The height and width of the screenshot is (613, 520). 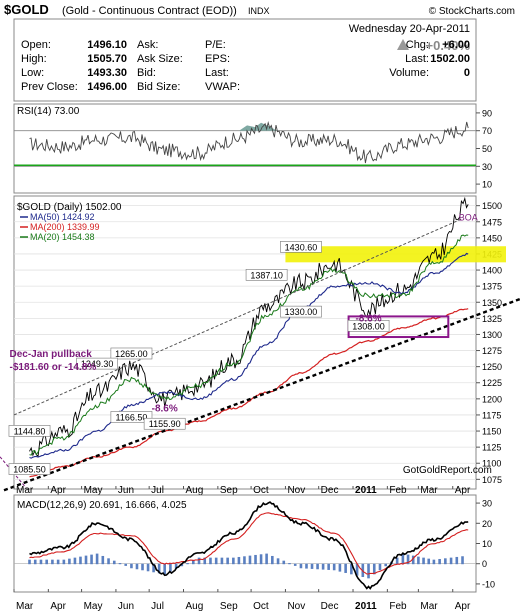 What do you see at coordinates (217, 73) in the screenshot?
I see `quote-label: Last:` at bounding box center [217, 73].